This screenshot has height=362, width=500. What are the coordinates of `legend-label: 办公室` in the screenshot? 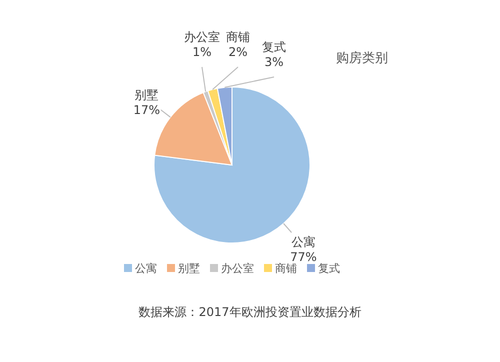 It's located at (237, 268).